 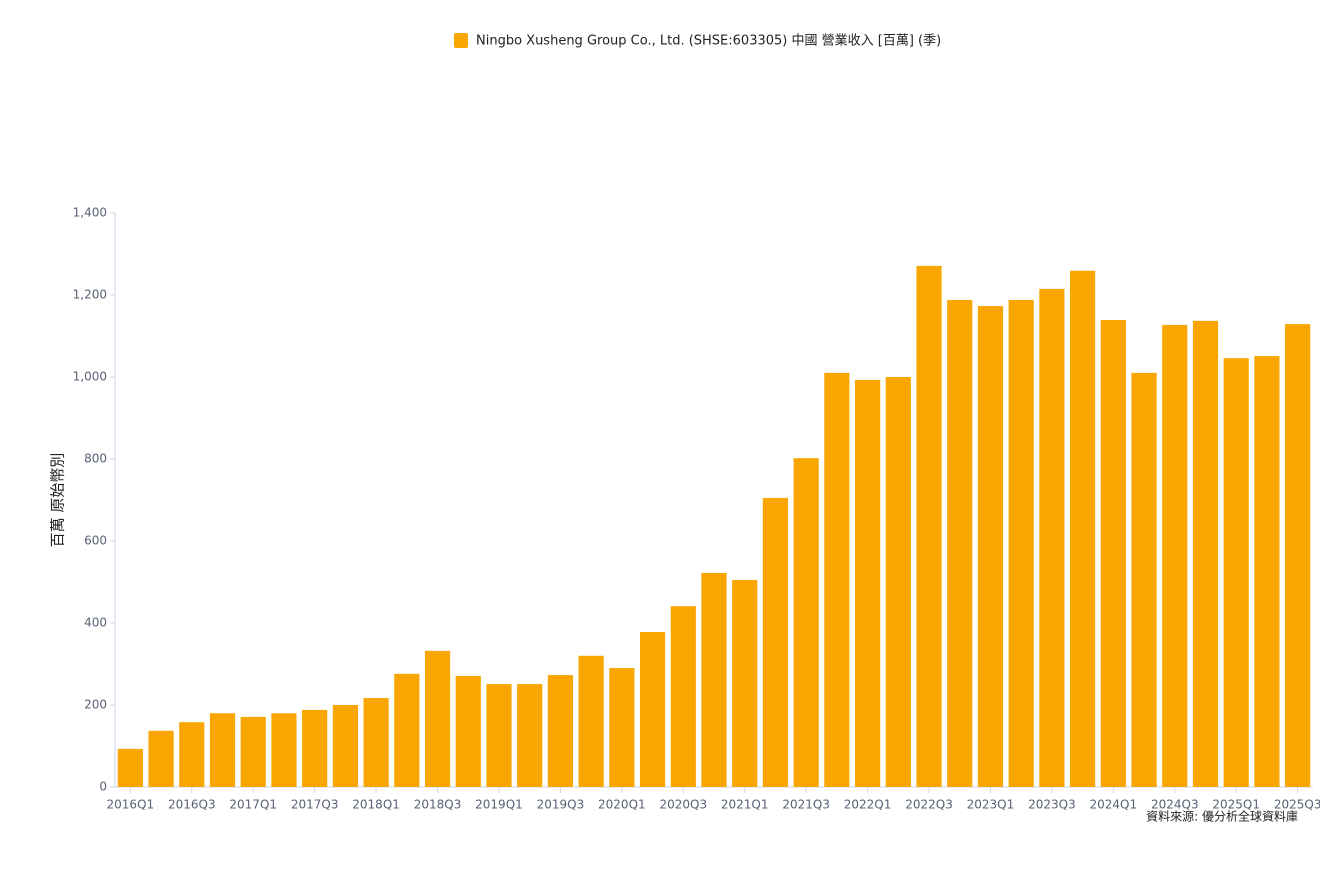 I want to click on y-tick-label: 400, so click(x=95, y=623).